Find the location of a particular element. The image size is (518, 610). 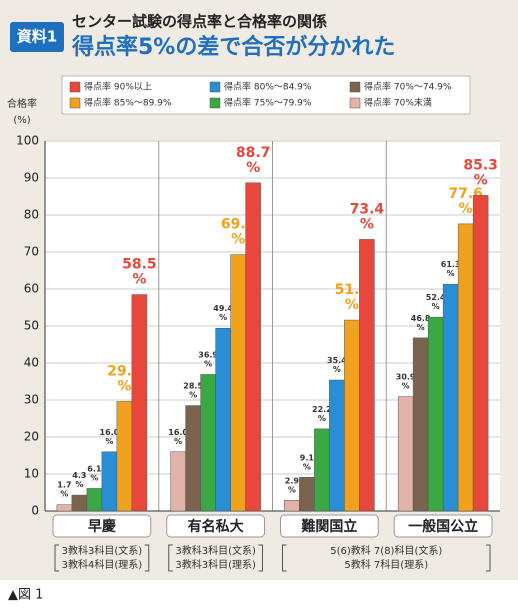

data-label: 36.9% is located at coordinates (208, 359).